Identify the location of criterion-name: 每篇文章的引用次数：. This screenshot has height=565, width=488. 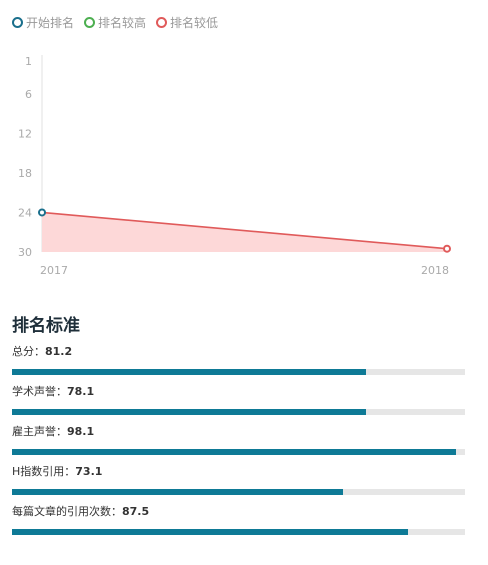
(67, 511).